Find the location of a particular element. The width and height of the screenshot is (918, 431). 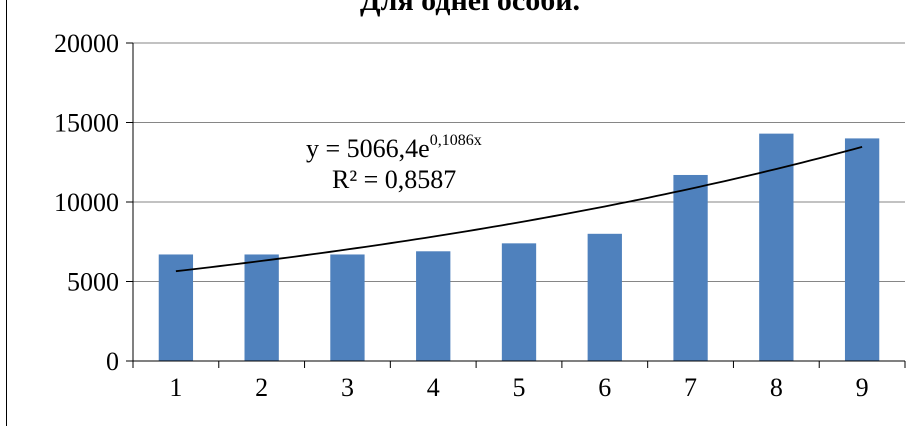

x-tick-label: 9 is located at coordinates (862, 387).